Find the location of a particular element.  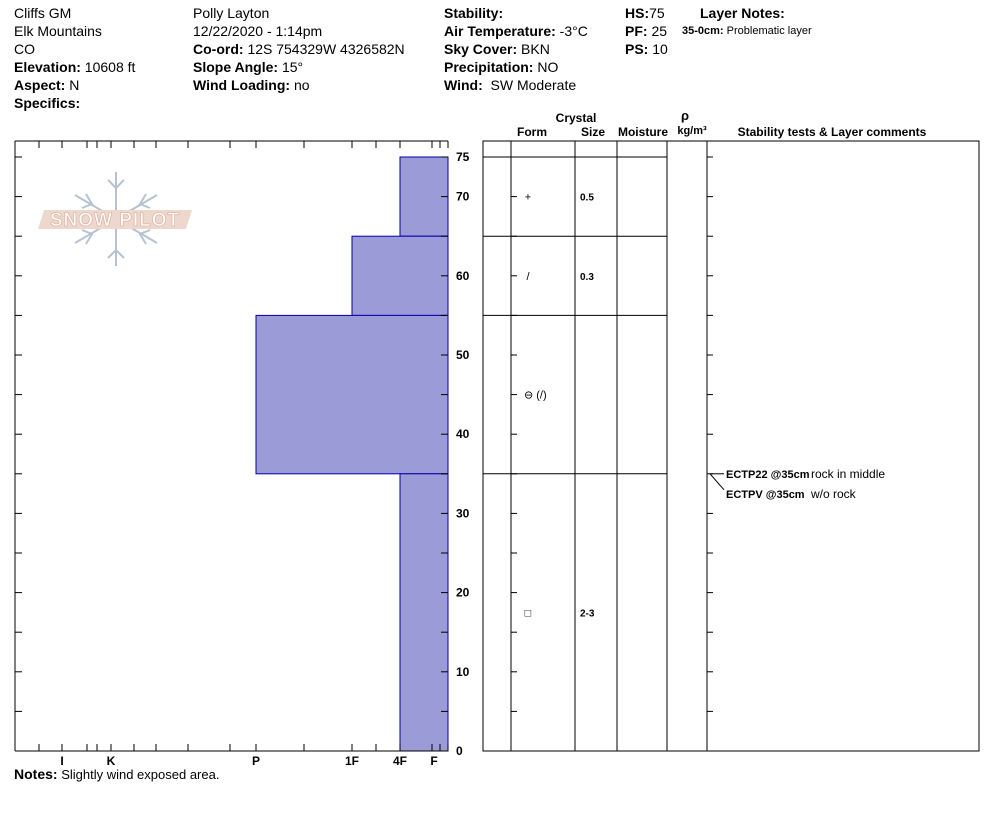

coord-row: Co-ord: 12S 754329W 4326582N is located at coordinates (299, 49).